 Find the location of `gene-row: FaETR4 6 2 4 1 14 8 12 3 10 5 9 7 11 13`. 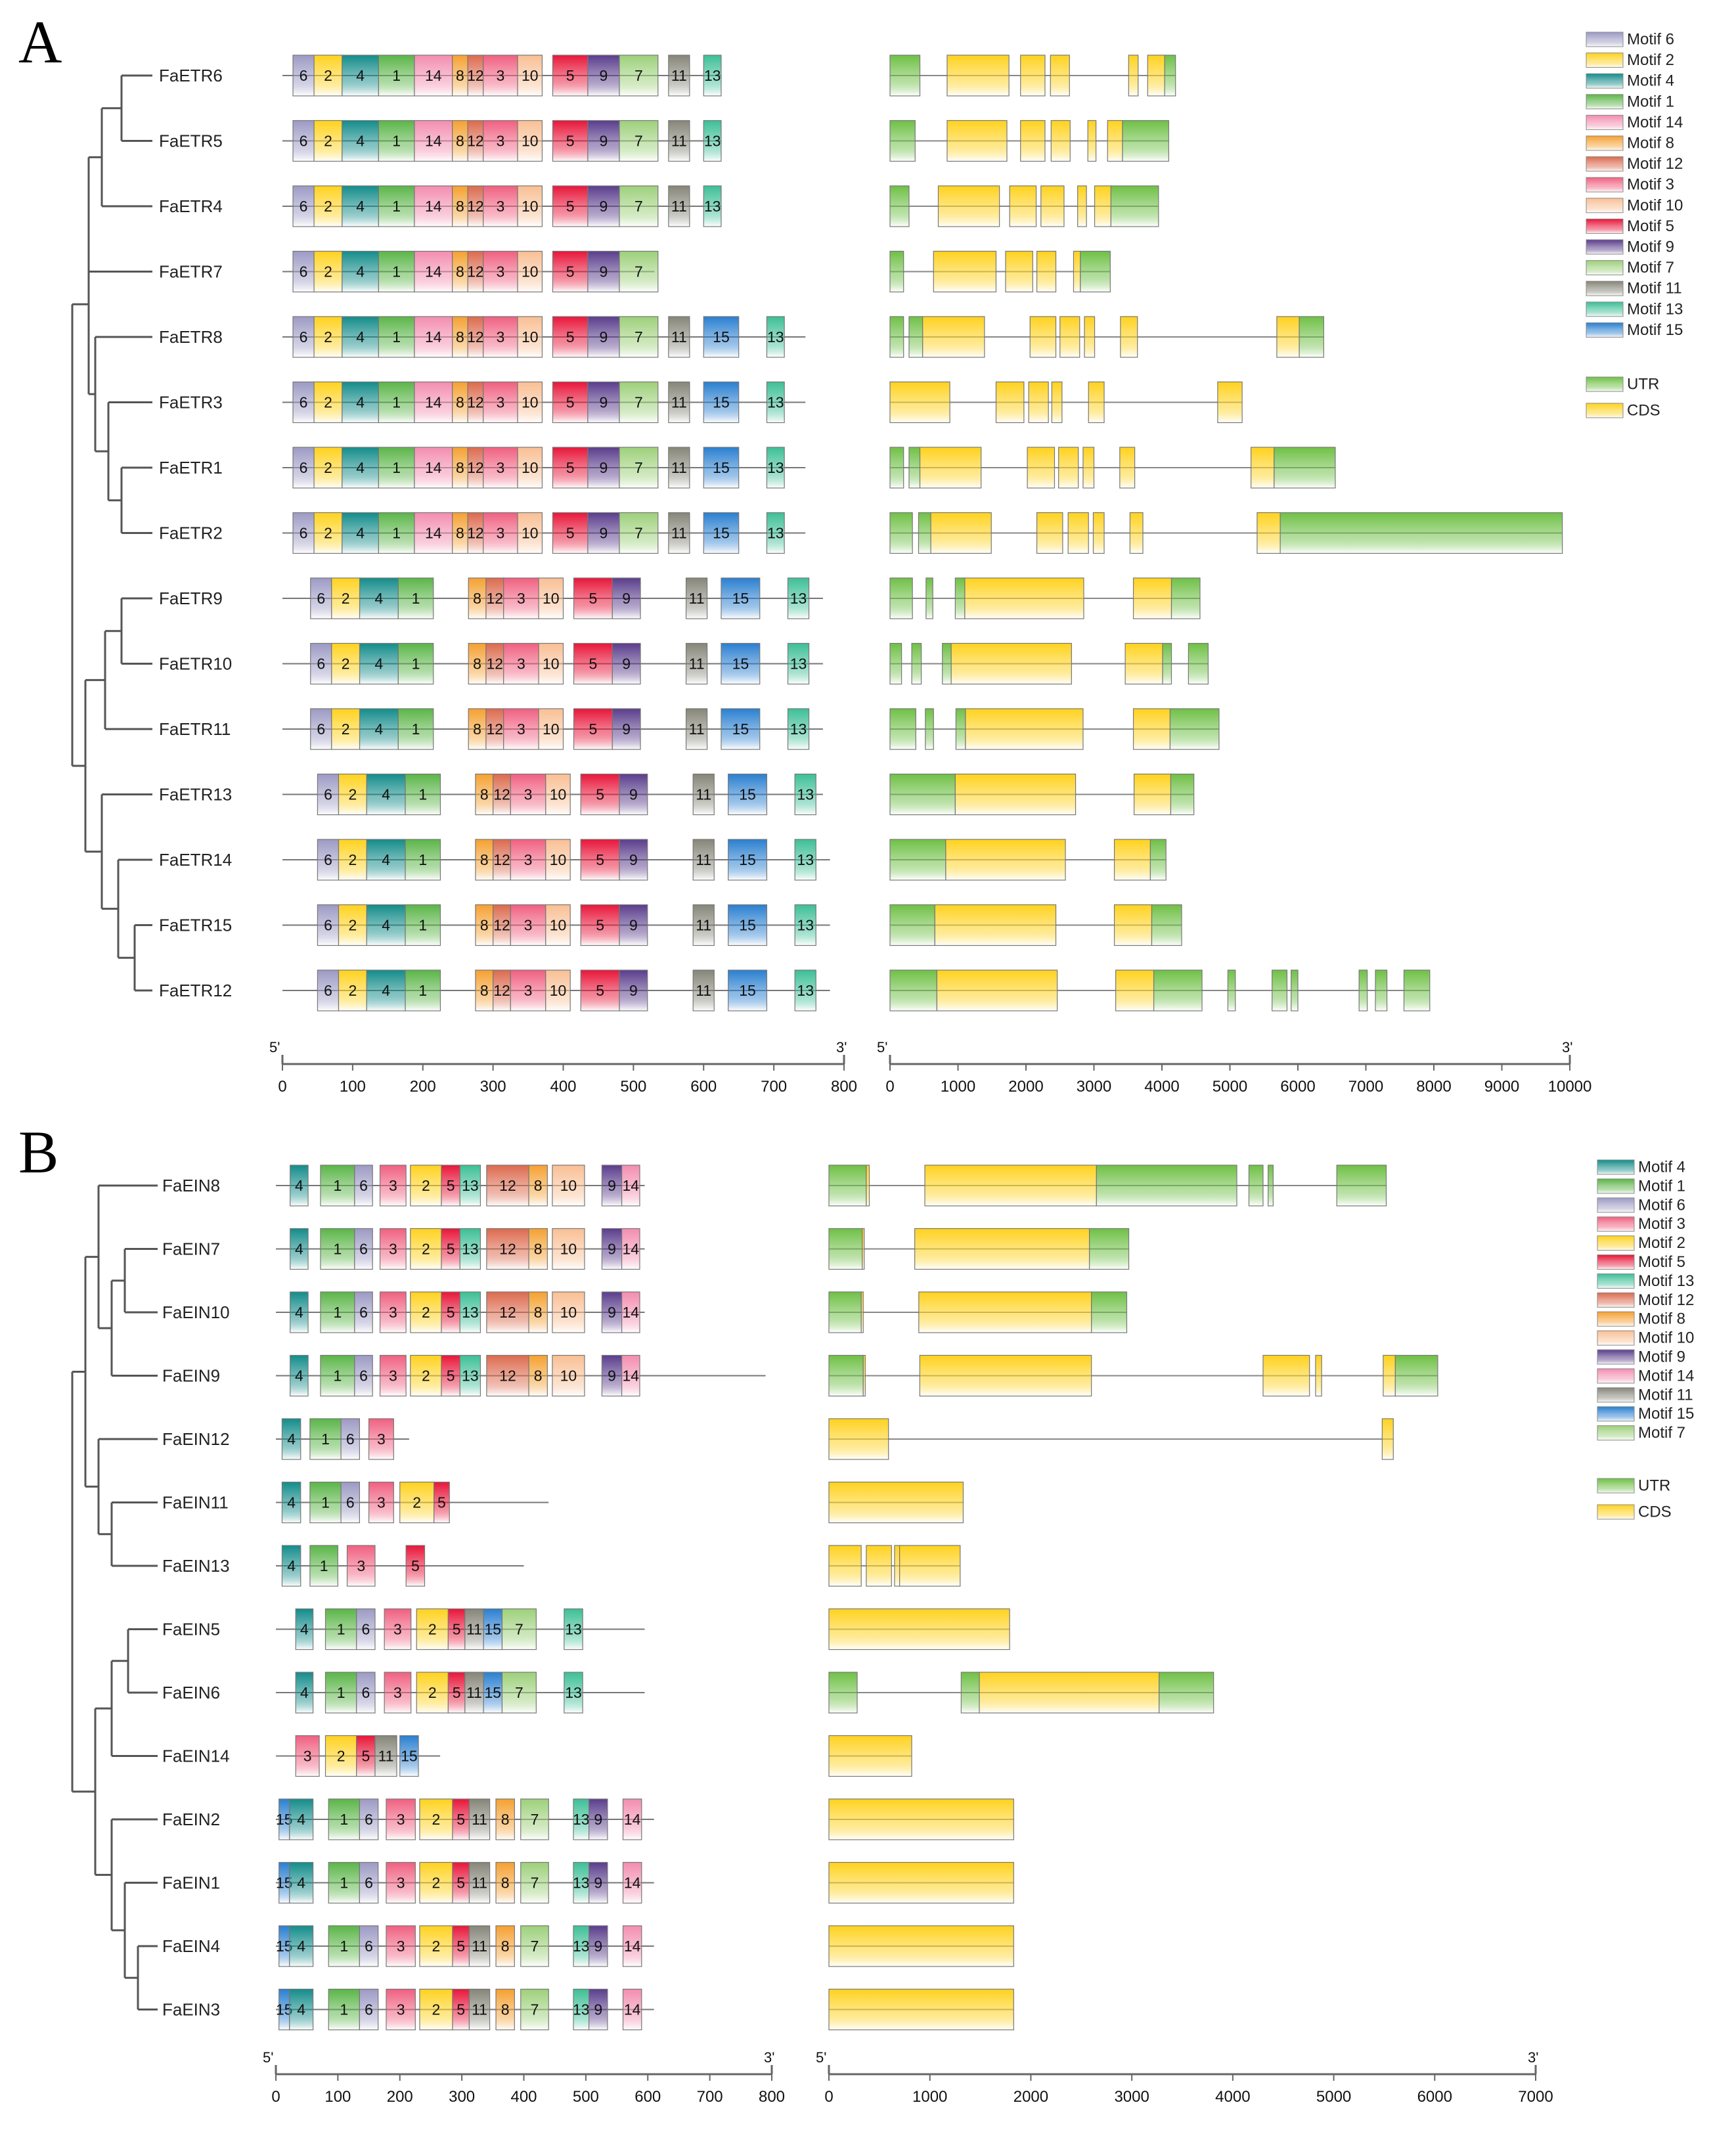

gene-row: FaETR4 6 2 4 1 14 8 12 3 10 5 9 7 11 13 is located at coordinates (659, 206).